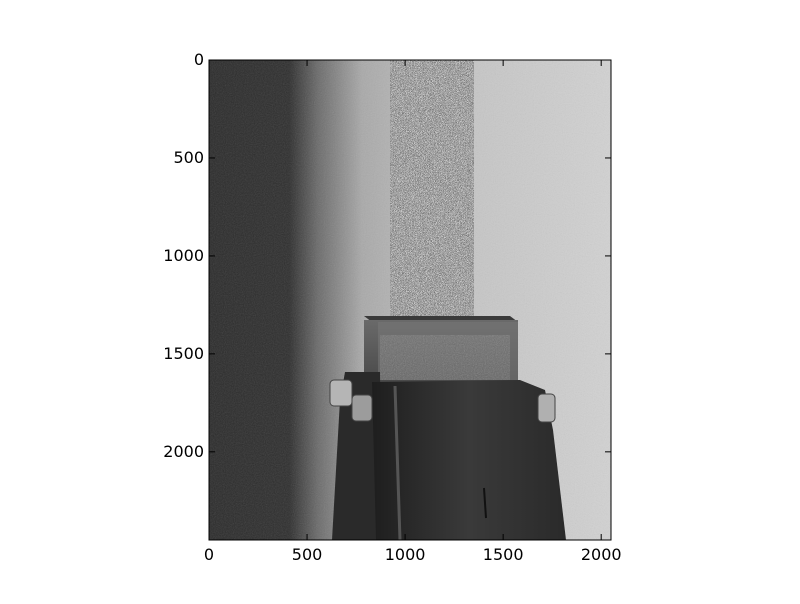  Describe the element at coordinates (183, 353) in the screenshot. I see `y-tick-label: 1500` at that location.